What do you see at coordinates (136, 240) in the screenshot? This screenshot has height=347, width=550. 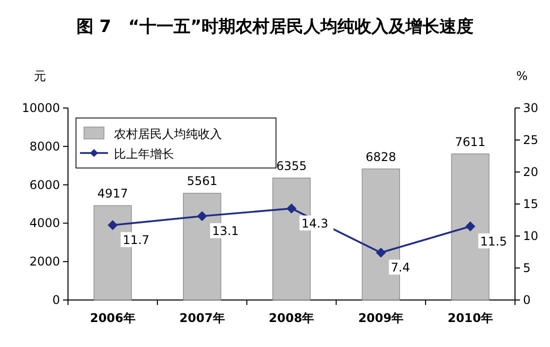 I see `data-label: 11.7` at bounding box center [136, 240].